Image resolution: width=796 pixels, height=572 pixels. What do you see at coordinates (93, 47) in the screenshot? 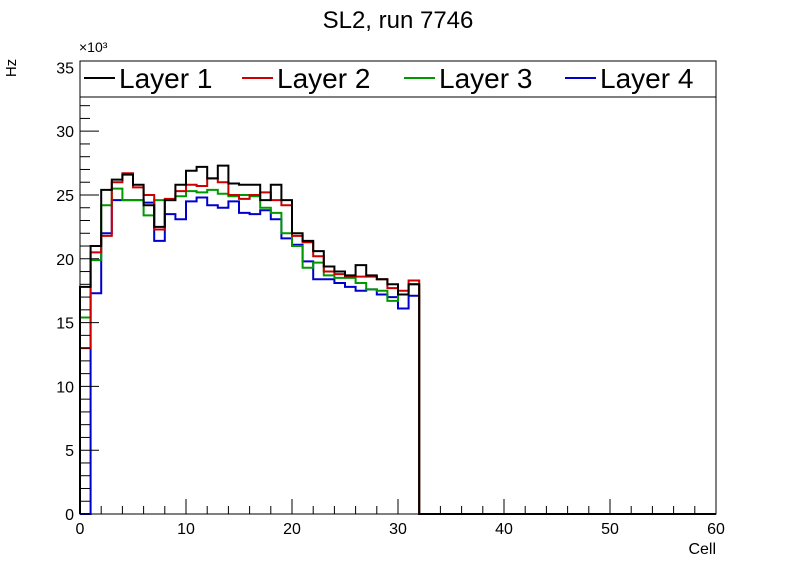
I see `y-axis-multiplier: ×10³` at bounding box center [93, 47].